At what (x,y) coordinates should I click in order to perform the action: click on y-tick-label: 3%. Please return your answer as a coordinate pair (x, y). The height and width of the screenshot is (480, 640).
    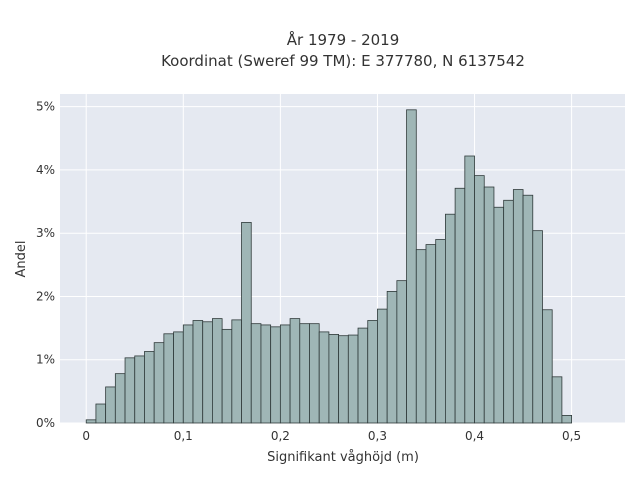
    Looking at the image, I should click on (45, 233).